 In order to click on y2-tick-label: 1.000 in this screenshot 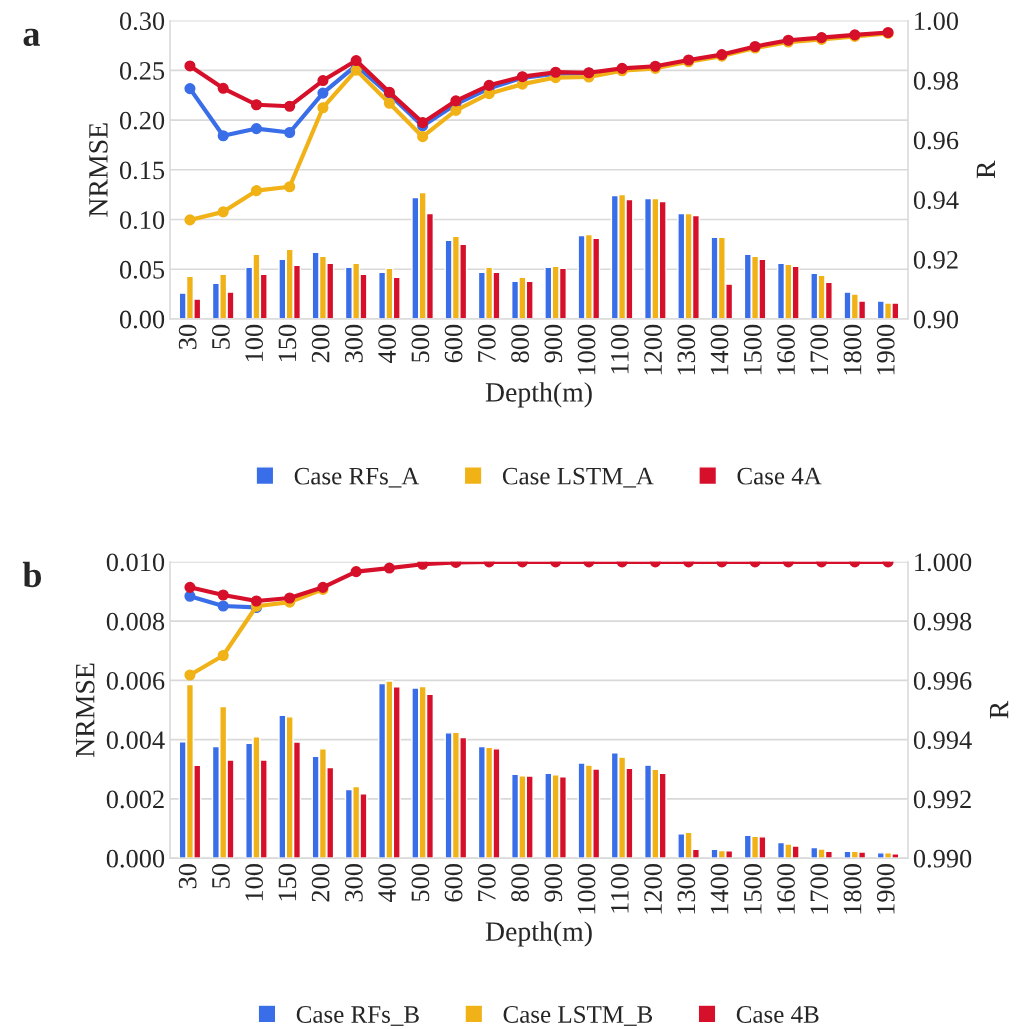, I will do `click(943, 562)`.